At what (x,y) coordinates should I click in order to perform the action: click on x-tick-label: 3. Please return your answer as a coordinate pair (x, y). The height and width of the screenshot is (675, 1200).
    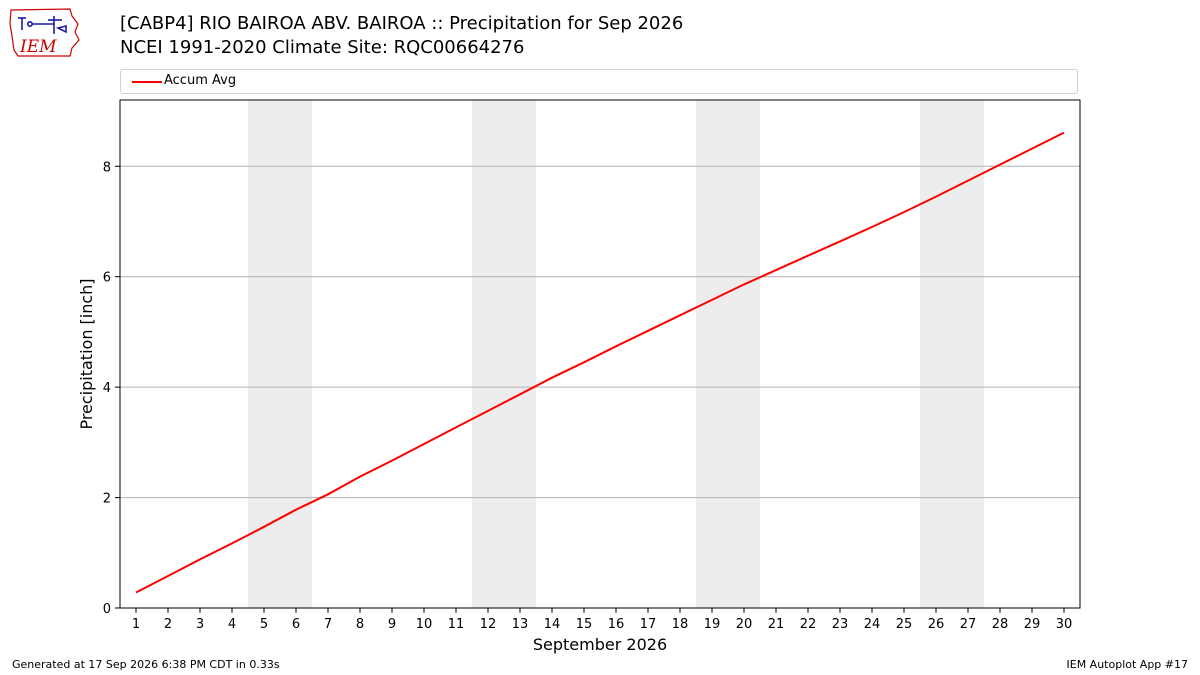
    Looking at the image, I should click on (200, 624).